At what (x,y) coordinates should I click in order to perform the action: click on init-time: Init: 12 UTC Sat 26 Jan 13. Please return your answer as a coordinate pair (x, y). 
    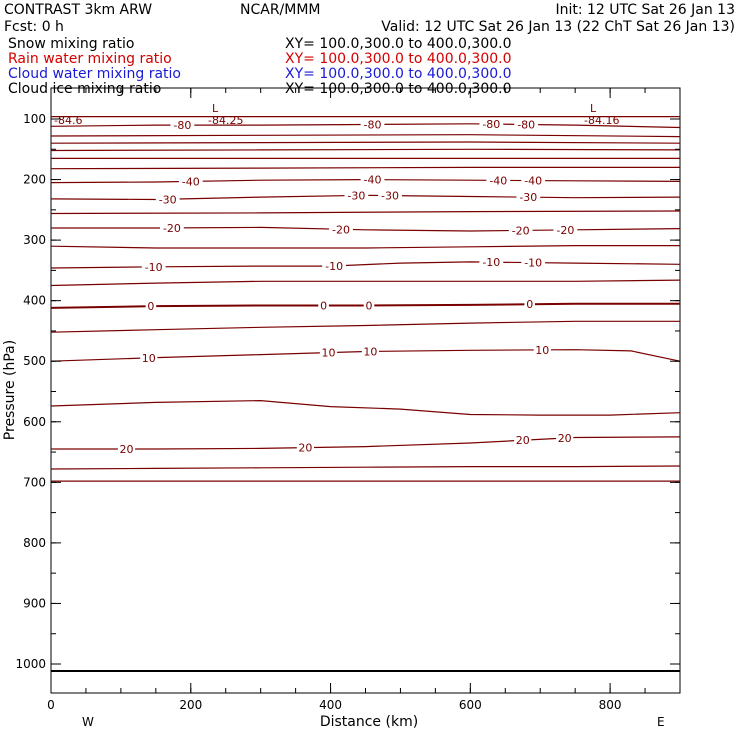
    Looking at the image, I should click on (645, 10).